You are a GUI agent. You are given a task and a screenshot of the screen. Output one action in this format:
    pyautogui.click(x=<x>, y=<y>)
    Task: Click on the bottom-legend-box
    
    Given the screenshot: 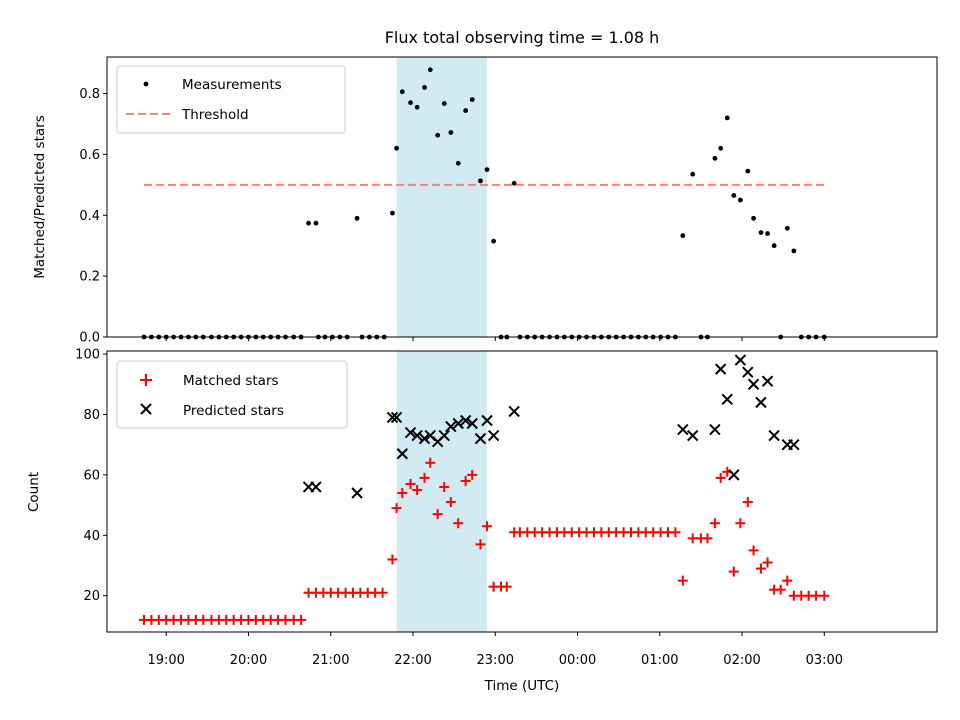 What is the action you would take?
    pyautogui.click(x=232, y=394)
    